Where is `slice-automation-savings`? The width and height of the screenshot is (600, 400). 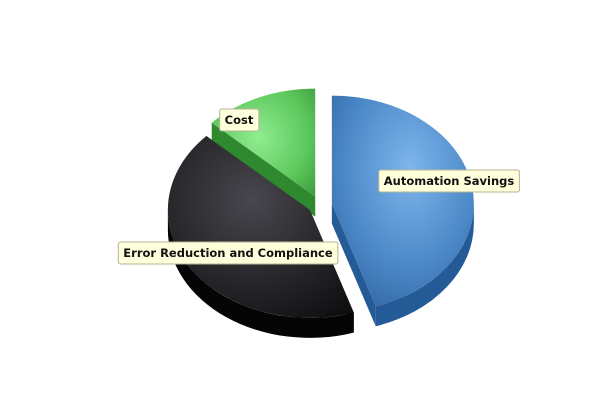 slice-automation-savings is located at coordinates (402, 201).